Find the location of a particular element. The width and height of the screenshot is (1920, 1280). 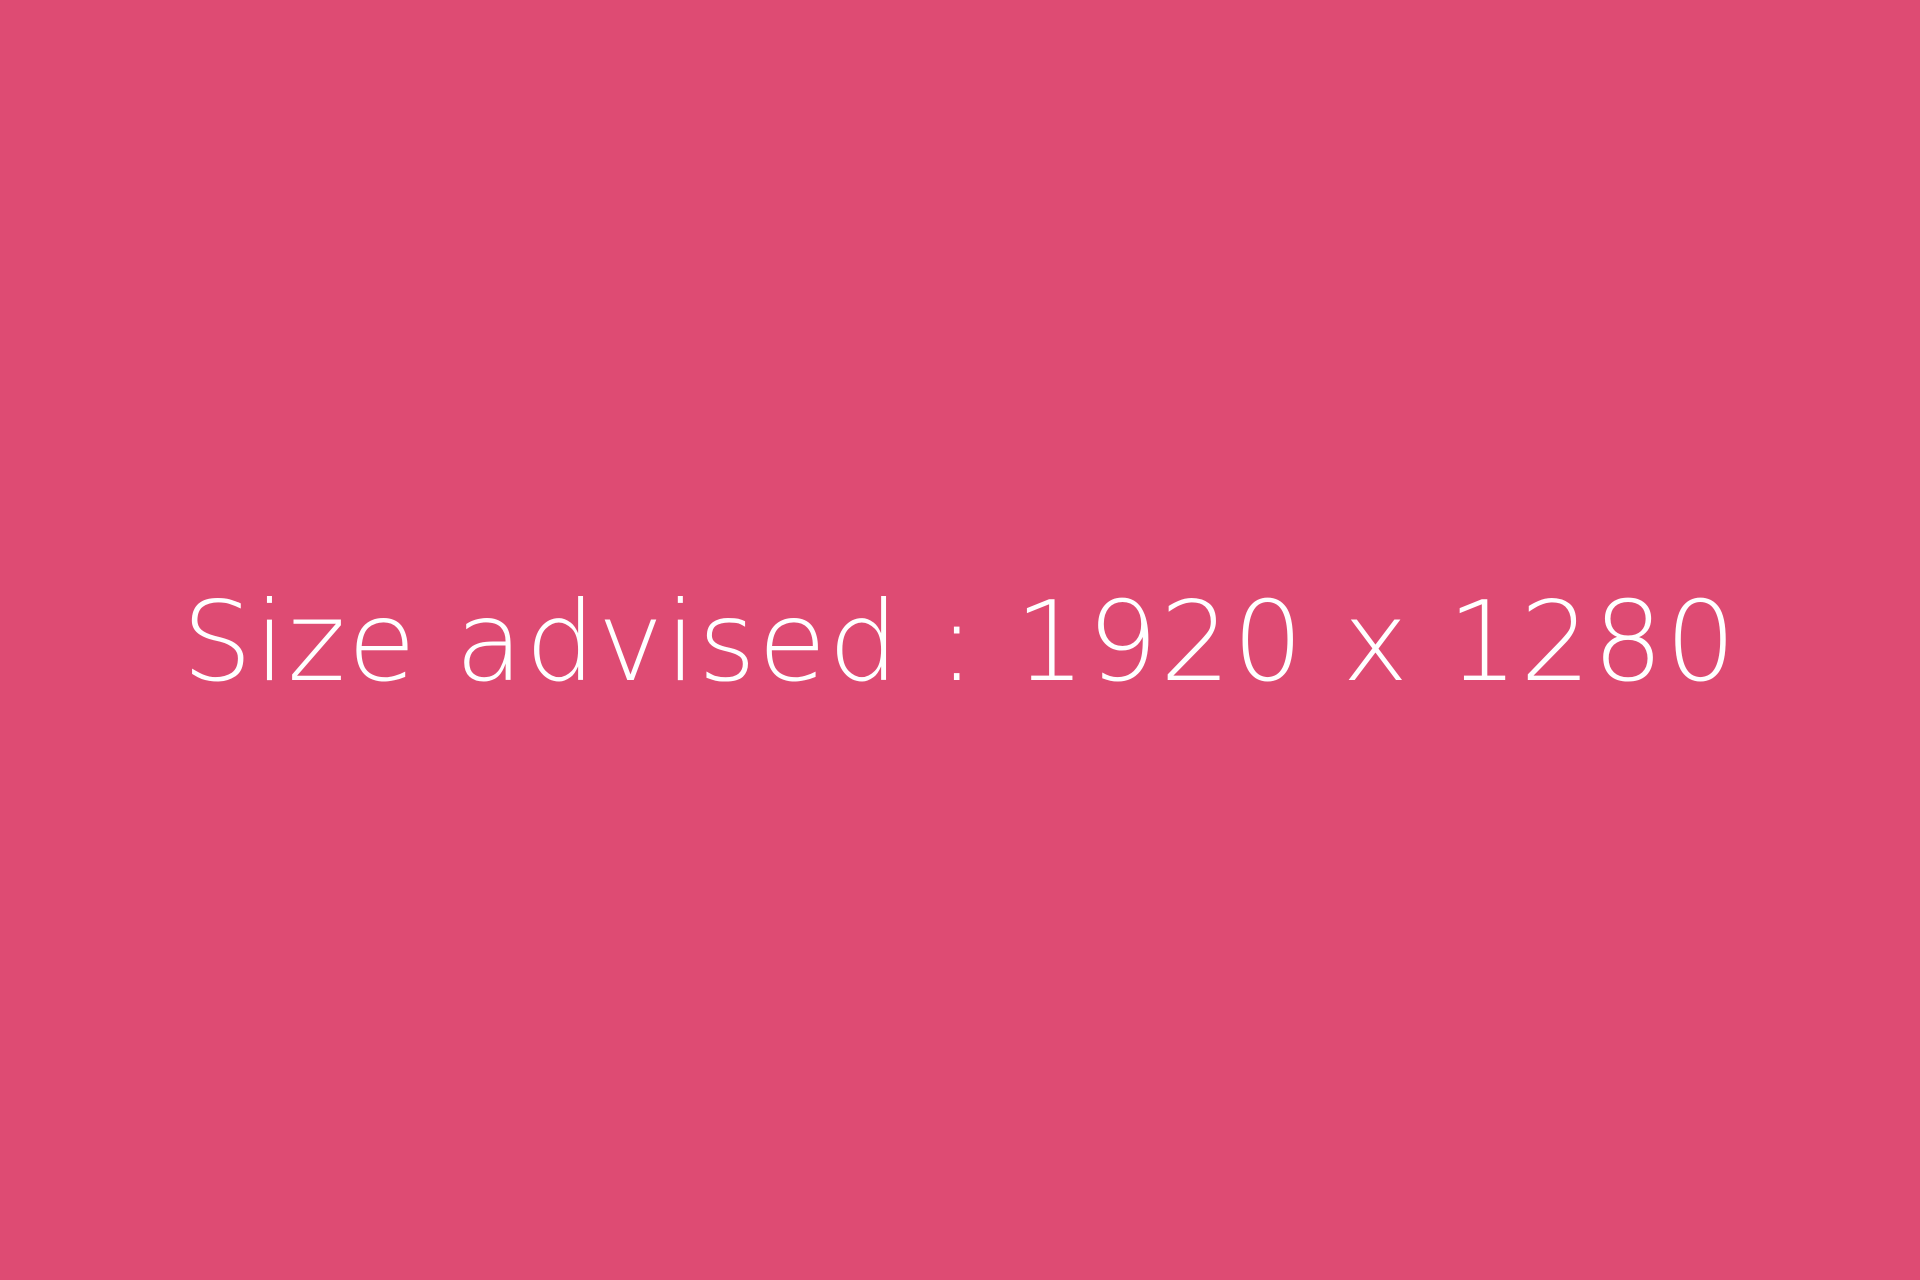

size-advice-text: Size advised : 1920 x 1280 is located at coordinates (960, 642).